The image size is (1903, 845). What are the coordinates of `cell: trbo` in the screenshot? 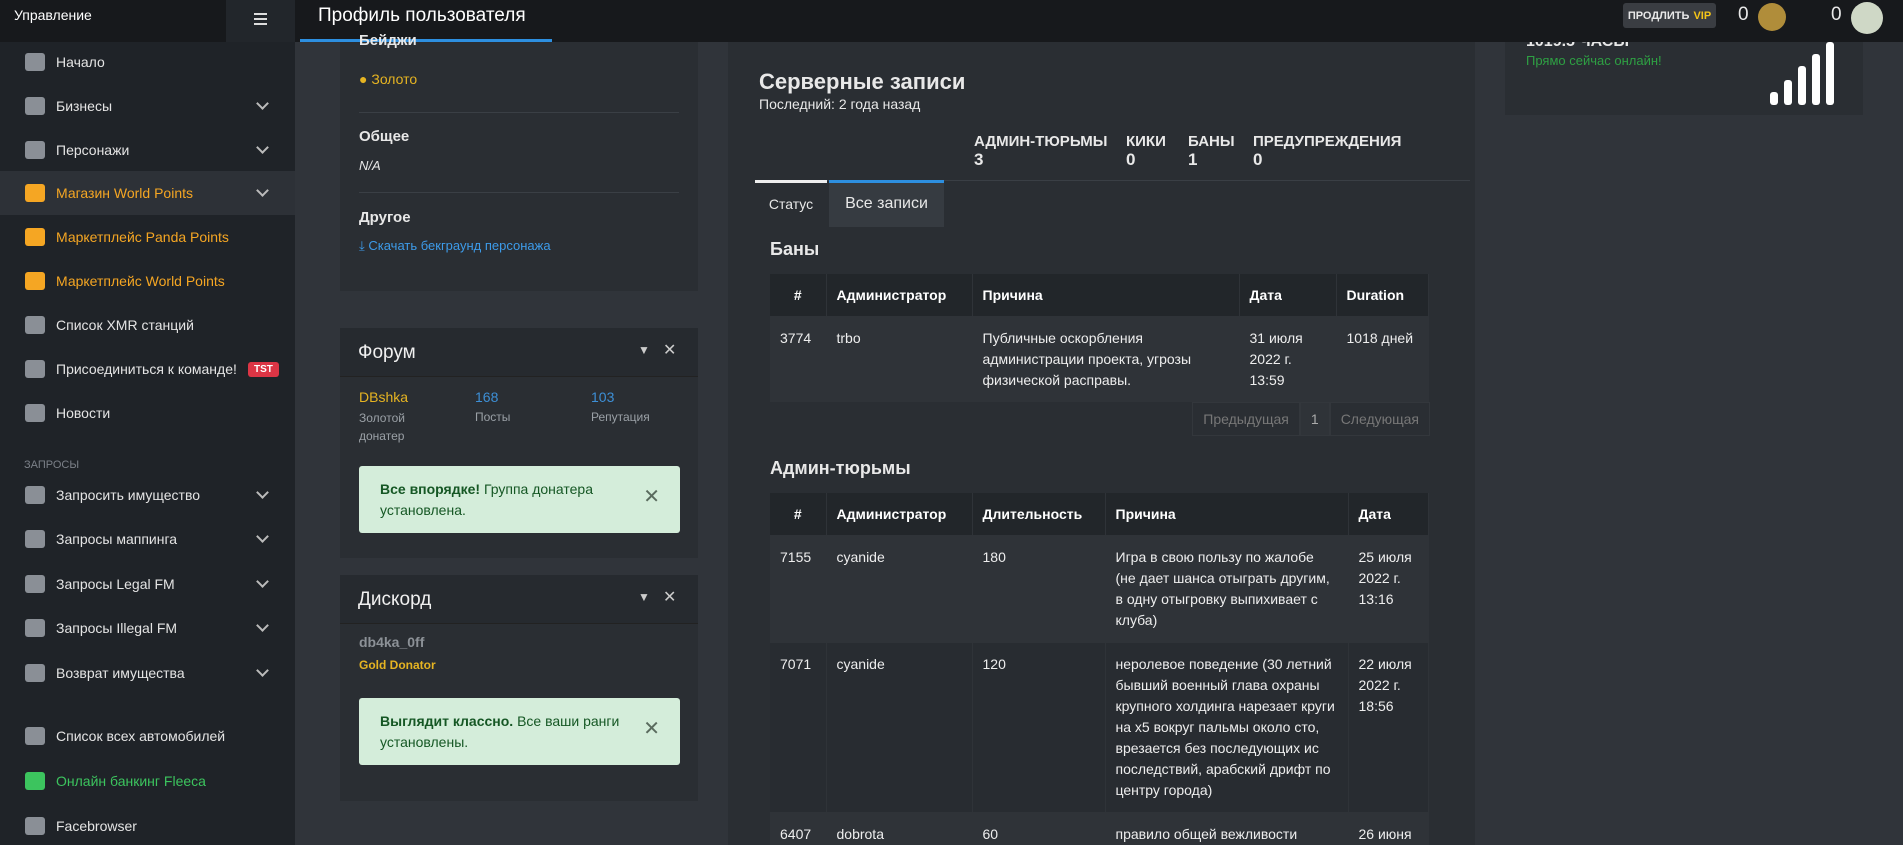 It's located at (899, 359).